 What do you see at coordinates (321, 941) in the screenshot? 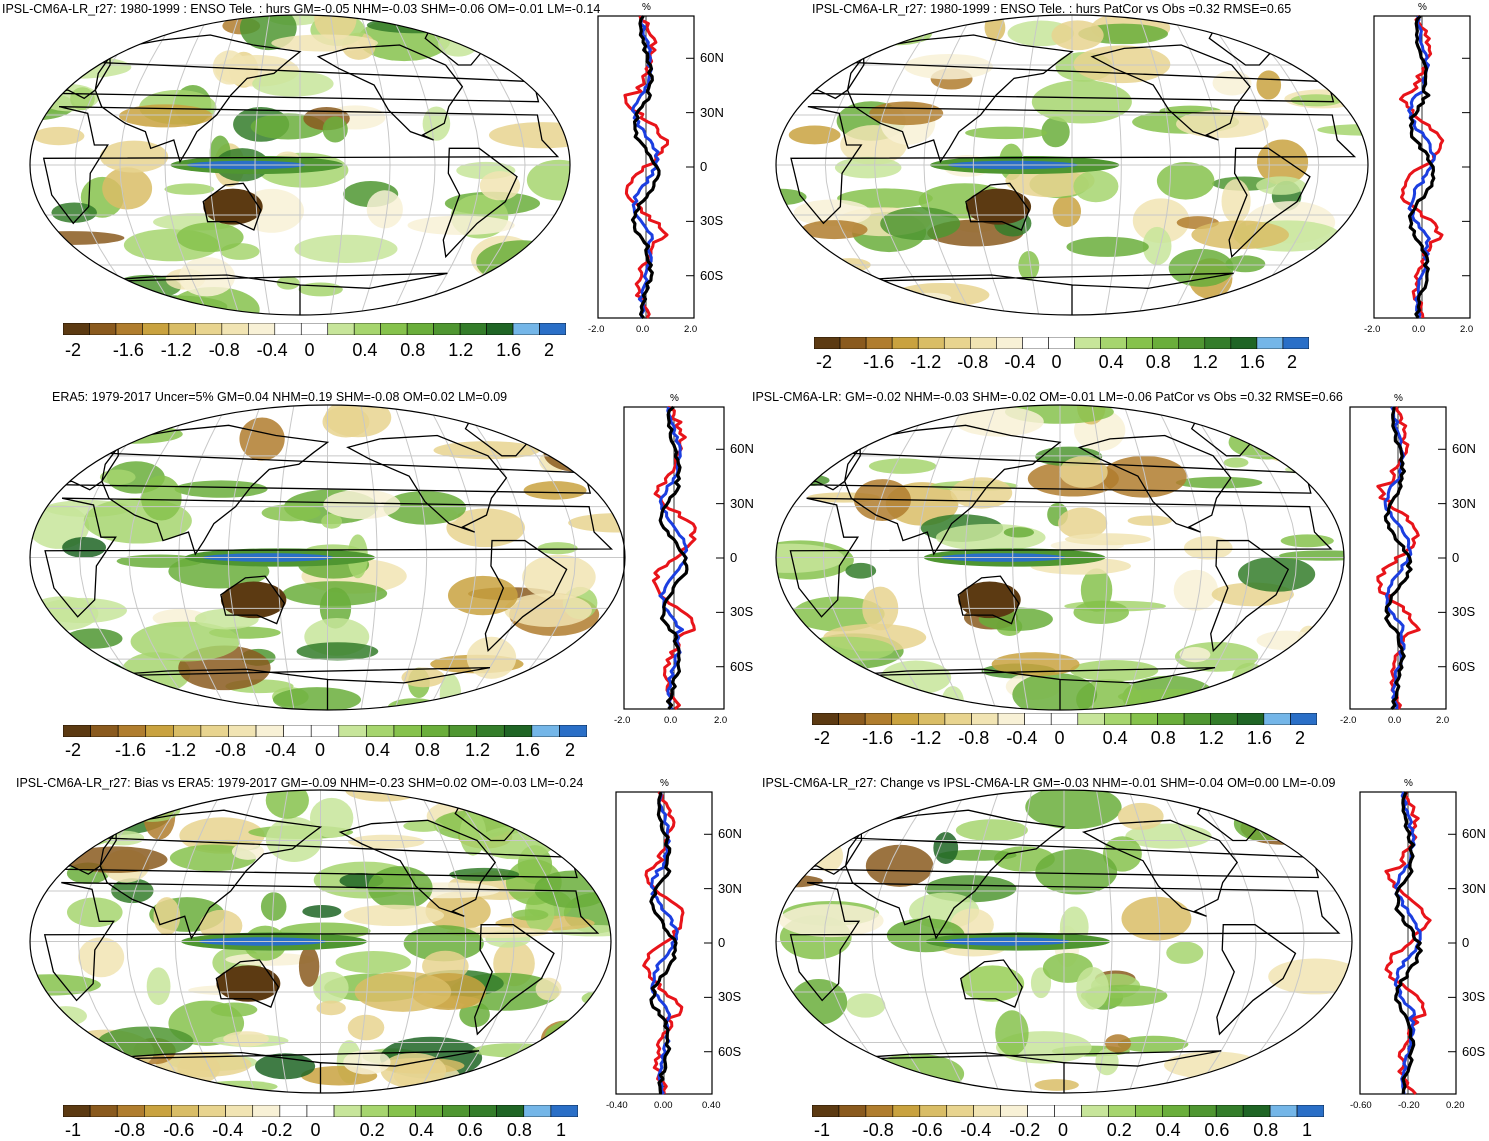
I see `coastline-africa` at bounding box center [321, 941].